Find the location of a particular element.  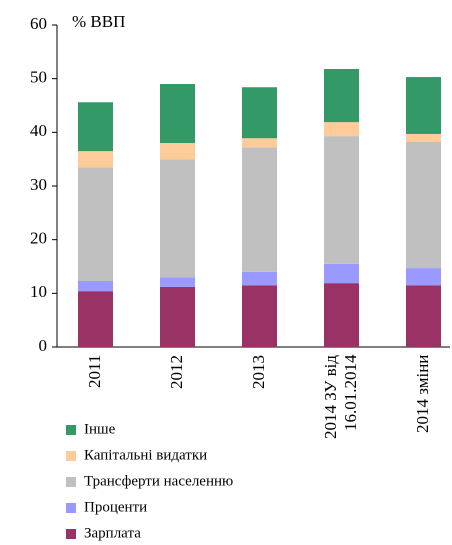

legend-label: Трансферти населенню is located at coordinates (158, 481).